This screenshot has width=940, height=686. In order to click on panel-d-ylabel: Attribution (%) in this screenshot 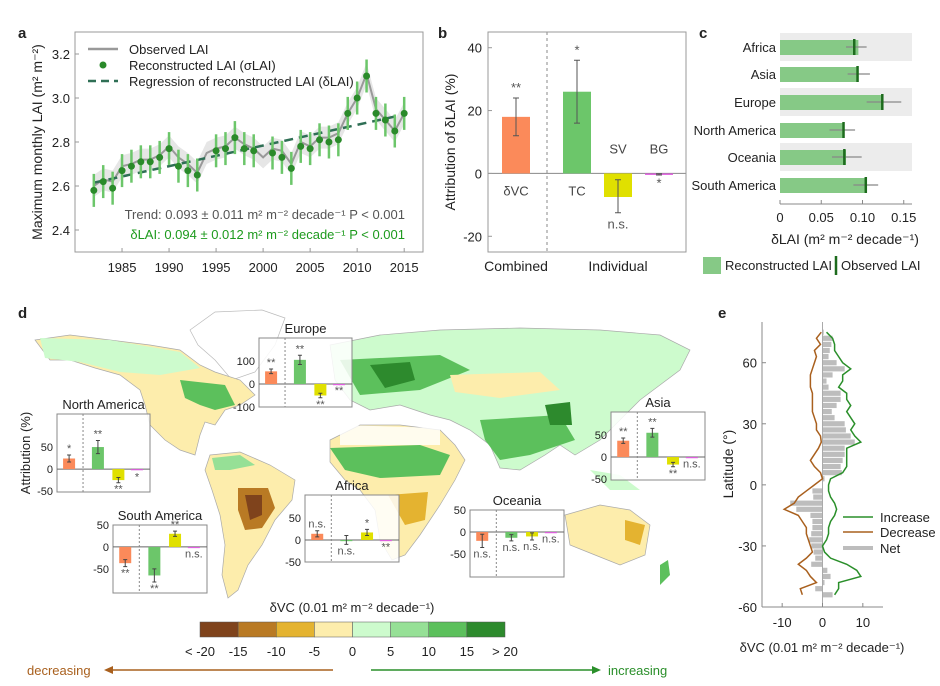, I will do `click(25, 453)`.